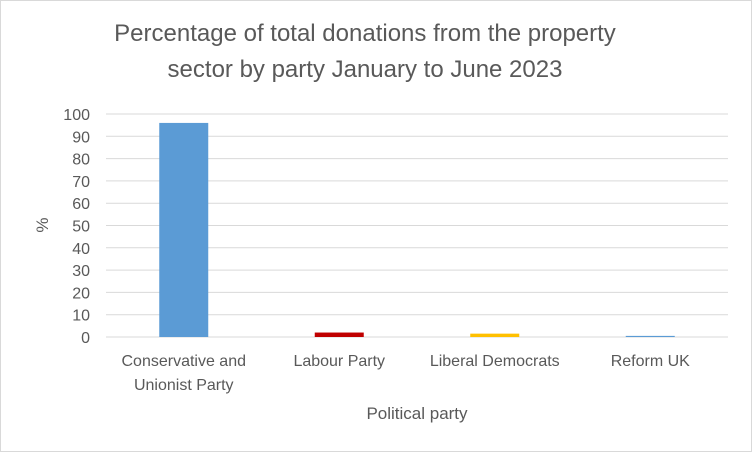 The image size is (752, 452). What do you see at coordinates (81, 227) in the screenshot?
I see `y-tick-label: 50` at bounding box center [81, 227].